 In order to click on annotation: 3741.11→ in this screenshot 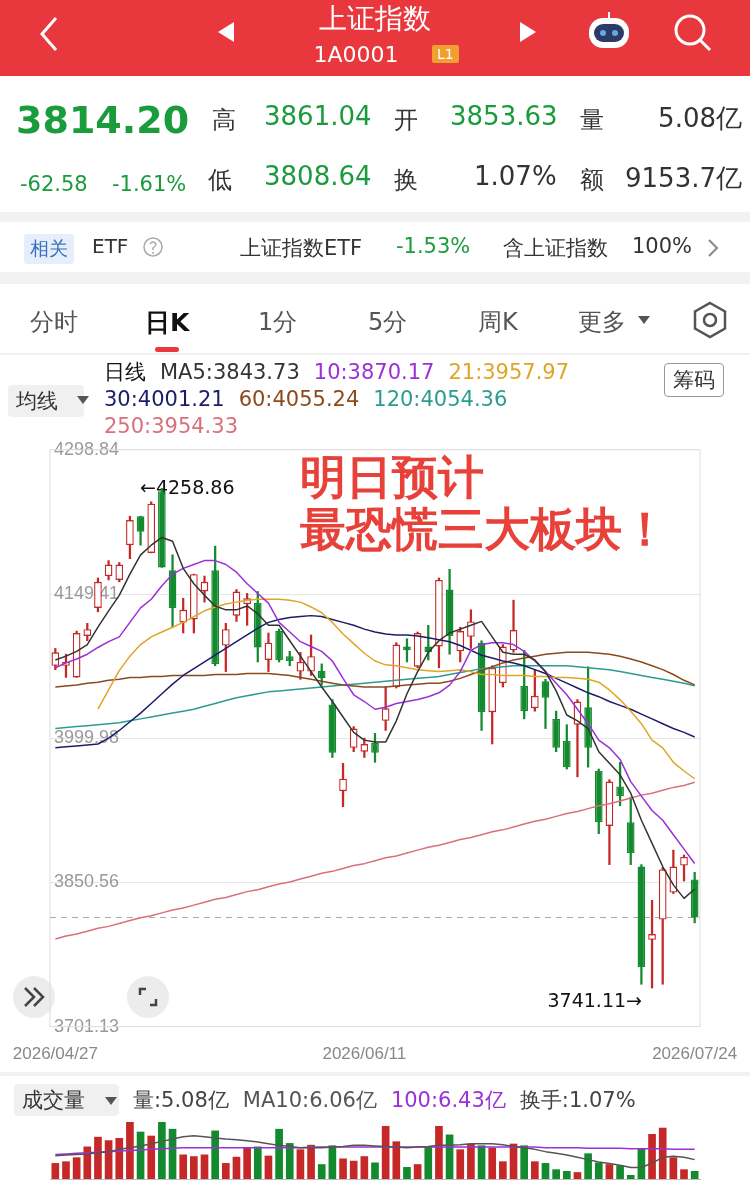, I will do `click(594, 1000)`.